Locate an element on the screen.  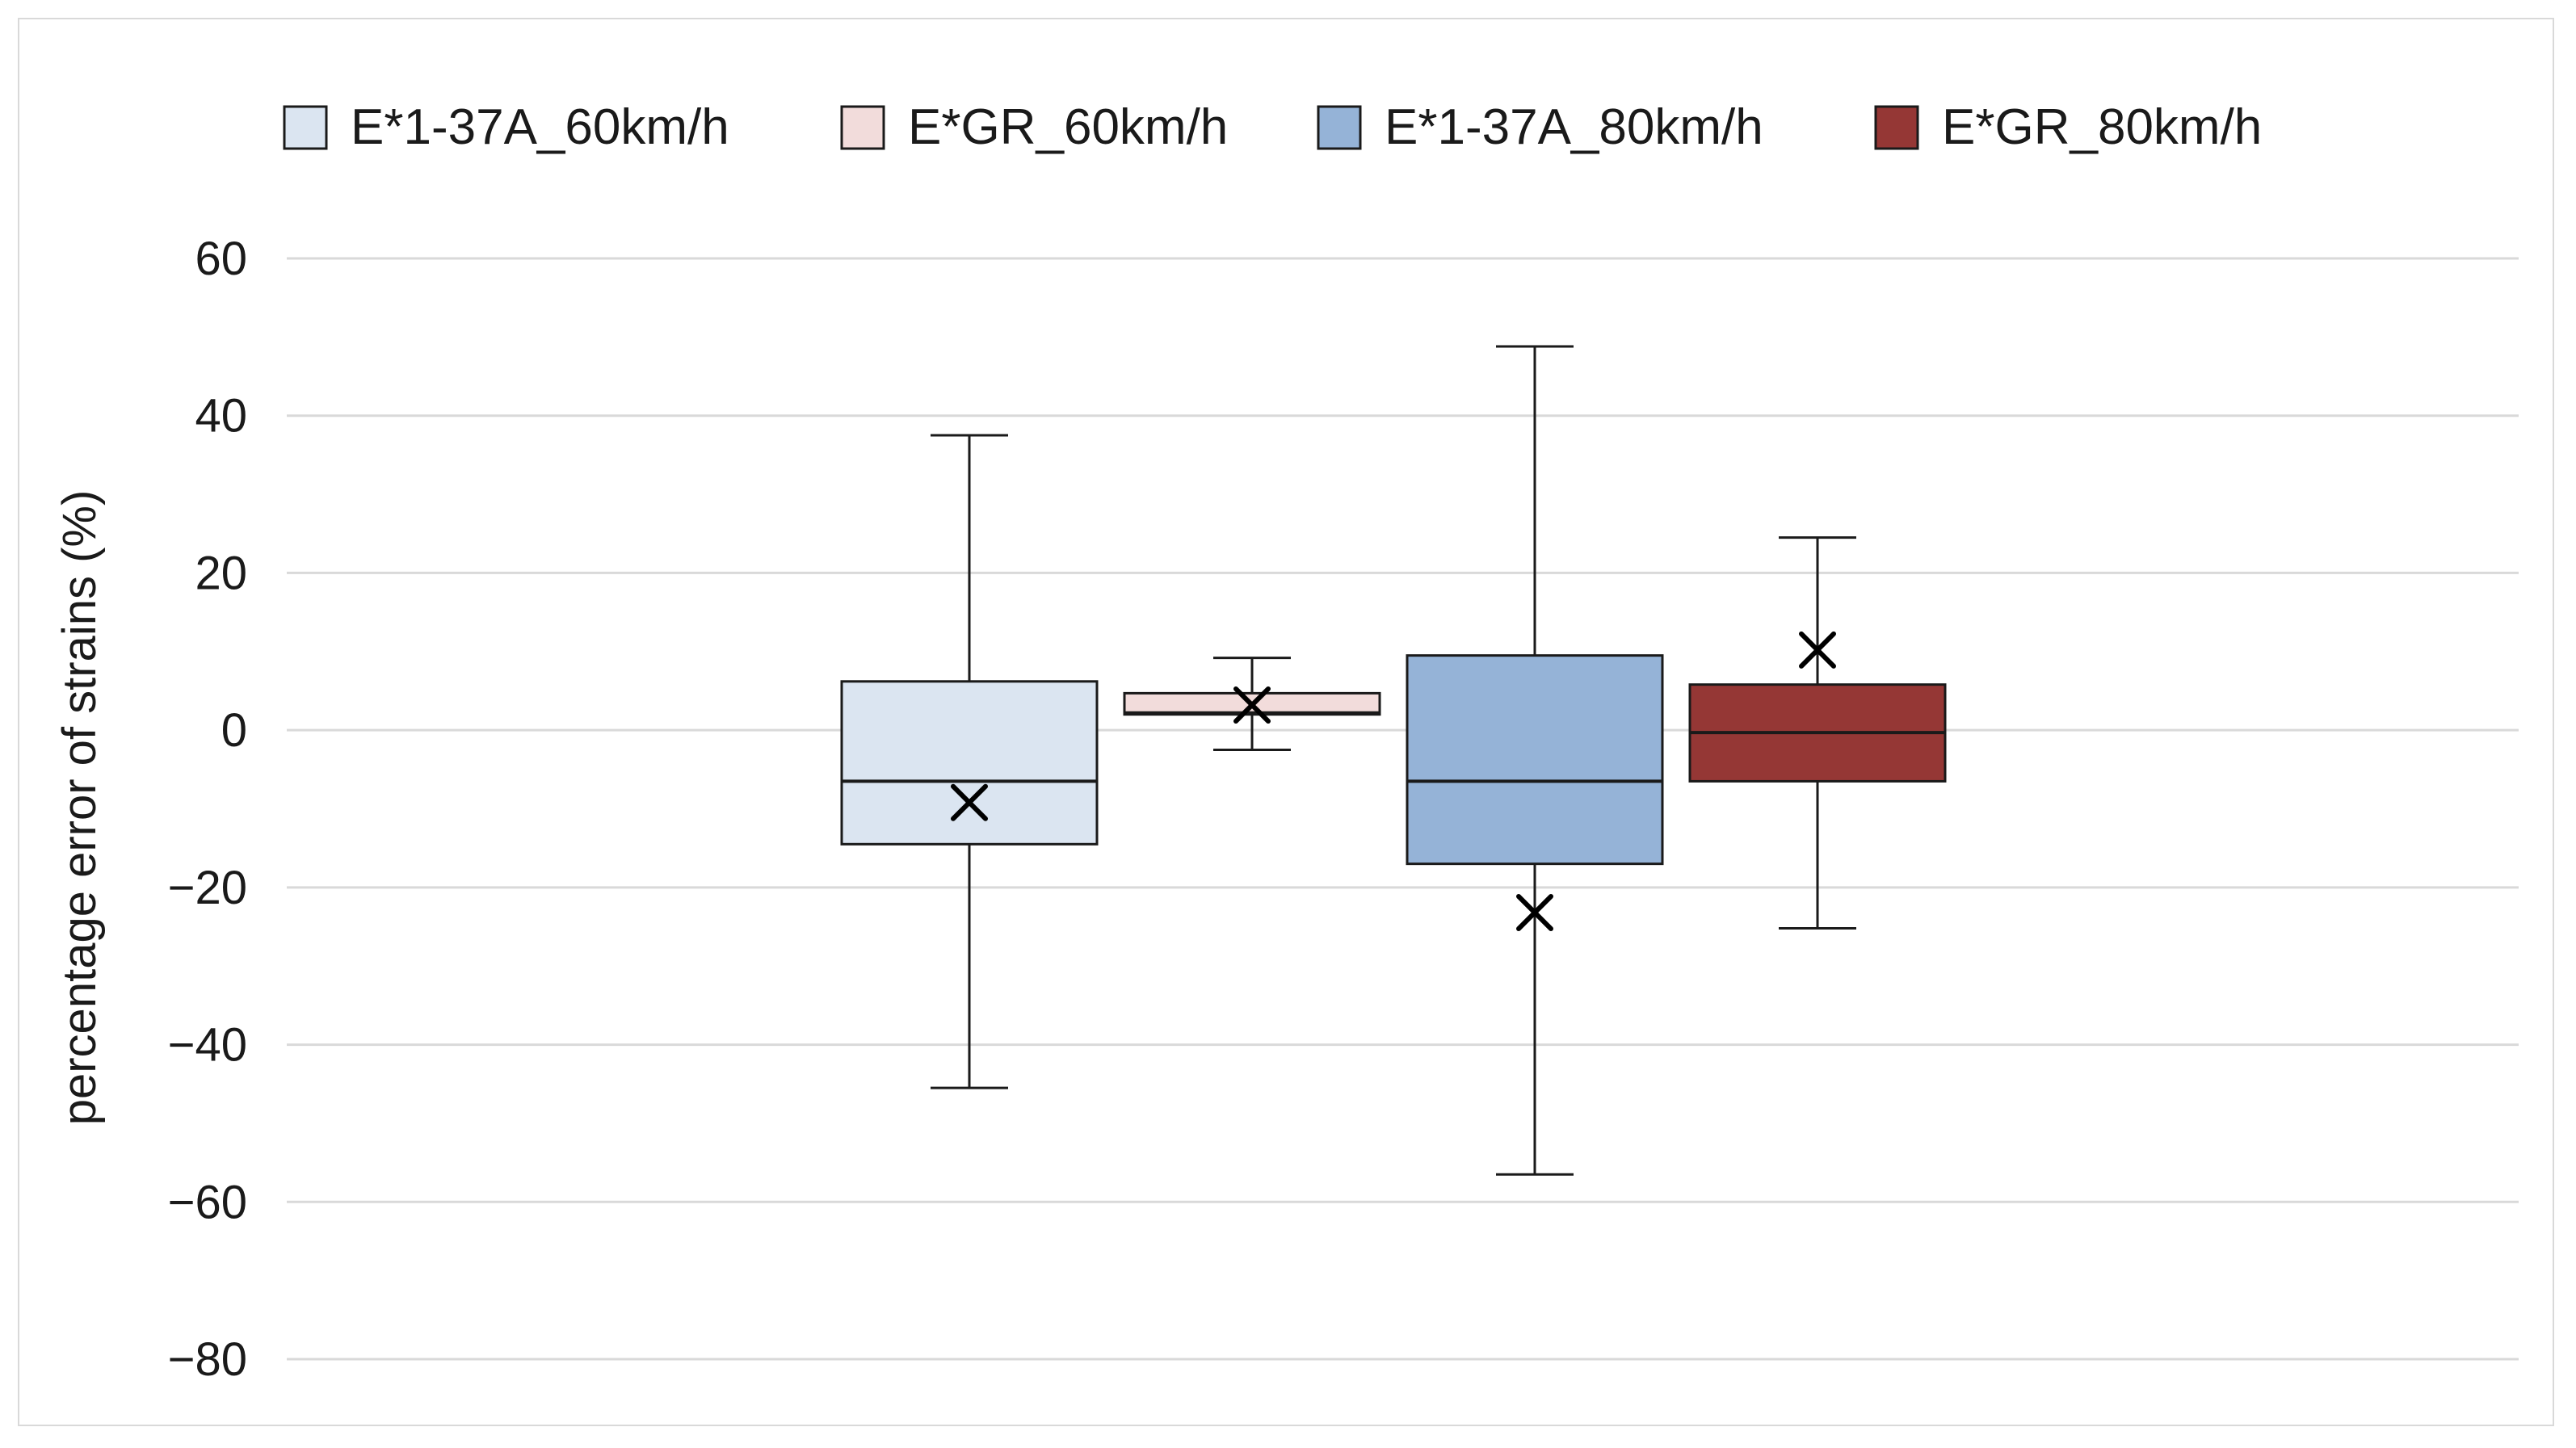
legend-item: E*1-37A_80km/h is located at coordinates (1540, 127).